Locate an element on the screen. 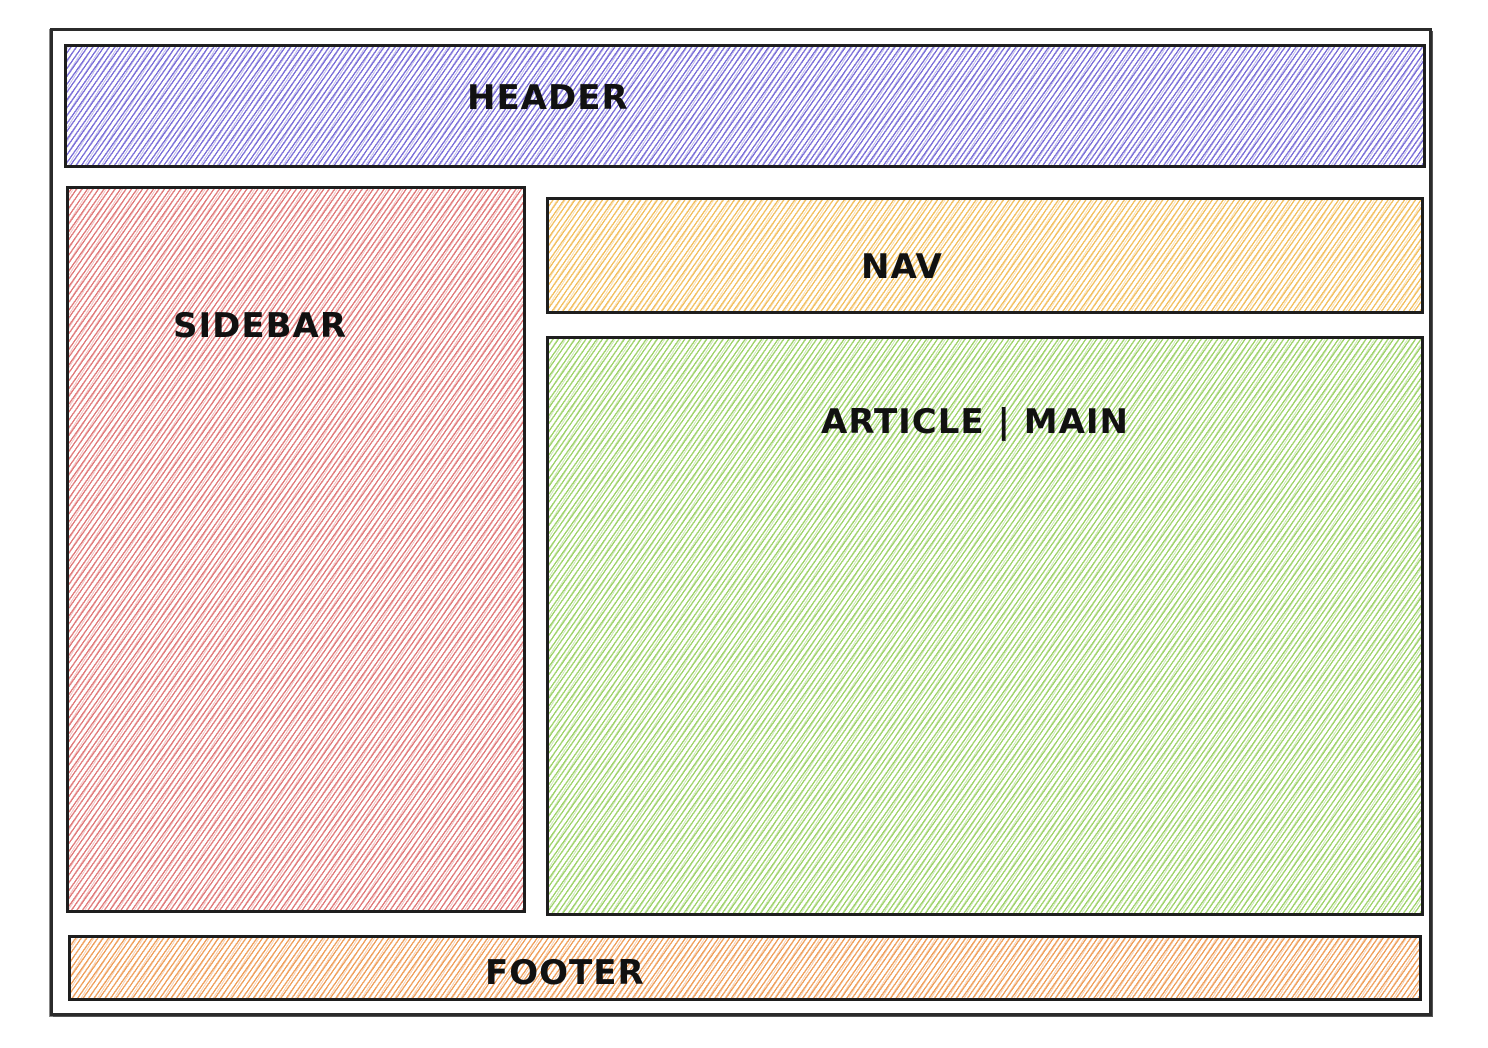  nav-region: NAV is located at coordinates (985, 255).